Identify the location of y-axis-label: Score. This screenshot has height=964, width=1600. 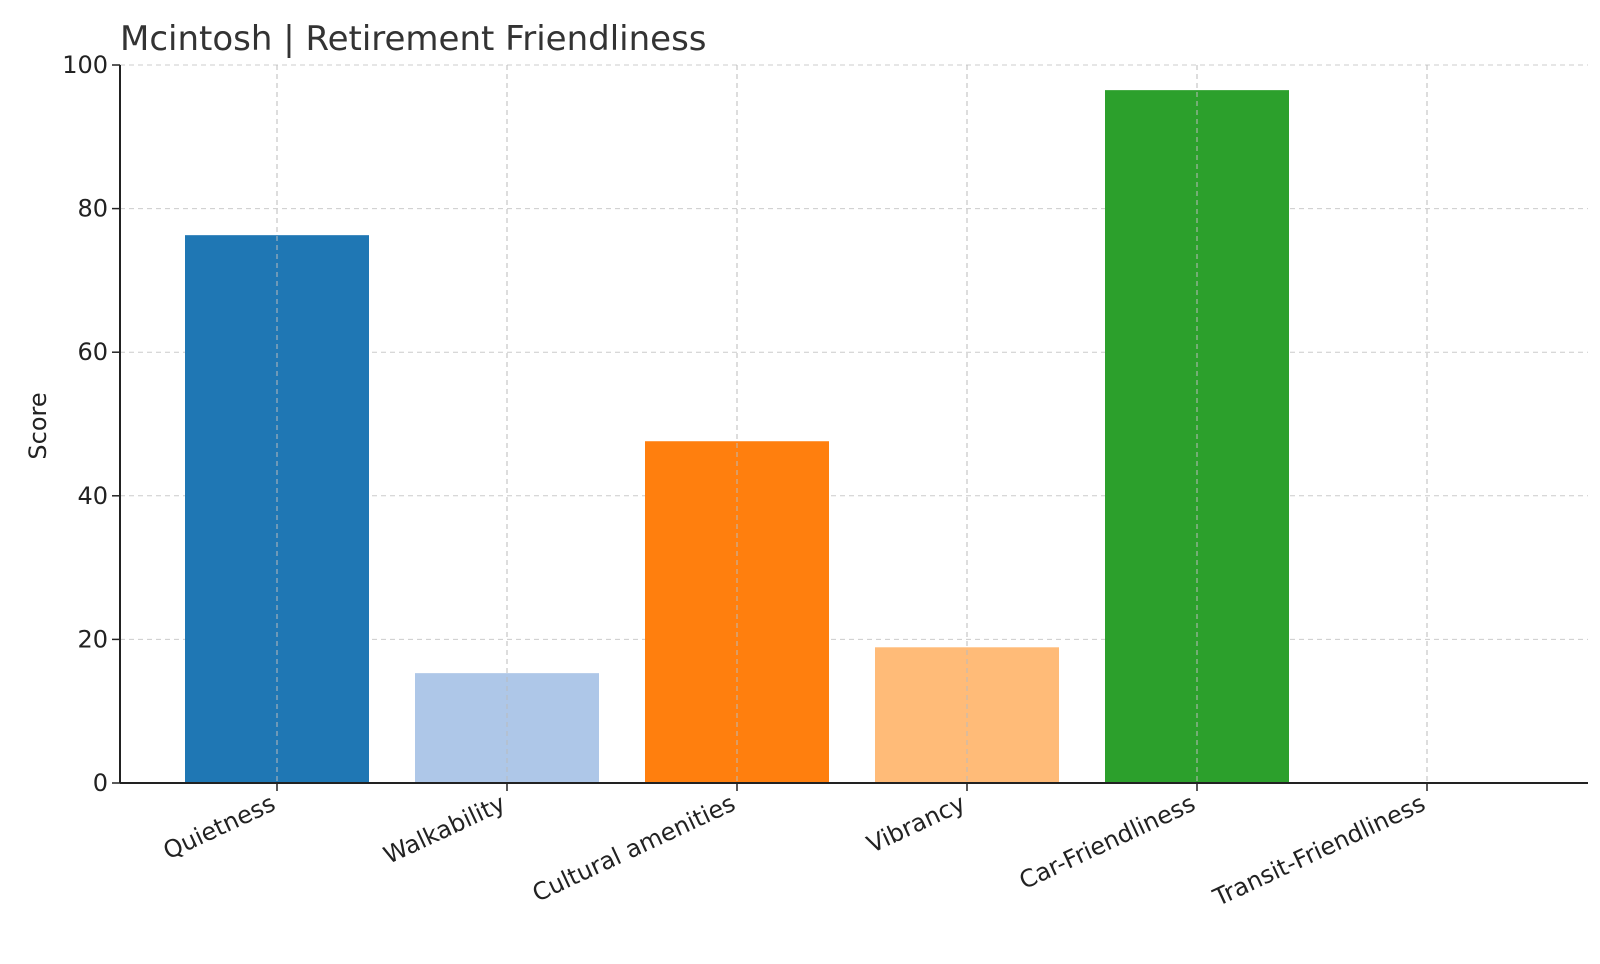
(38, 425).